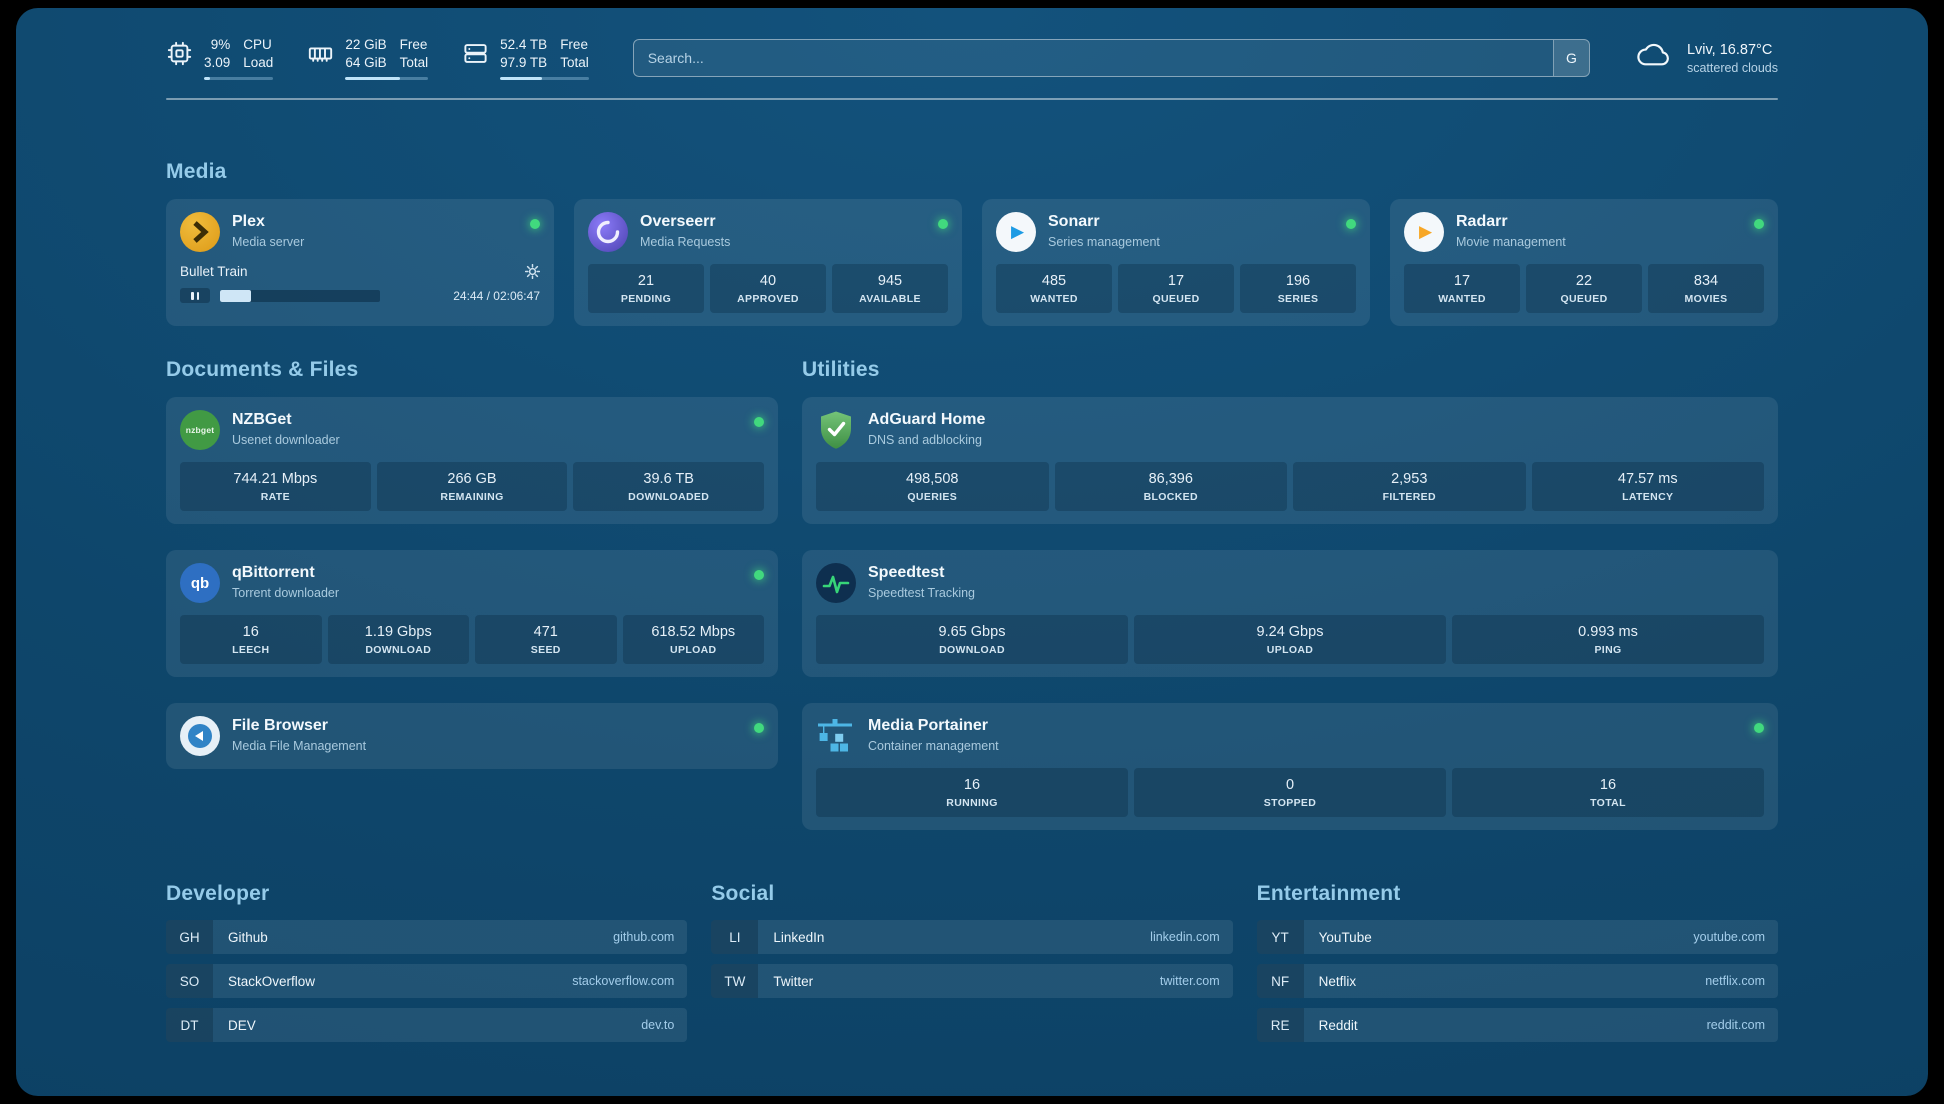 The height and width of the screenshot is (1104, 1944). I want to click on bookmark-twitter: TW Twitter twitter.com, so click(972, 981).